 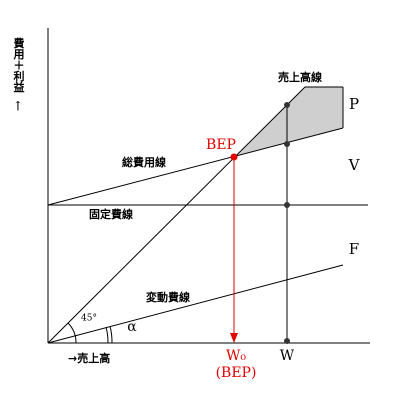 I want to click on variable-cost-label: 変動費線, so click(x=168, y=297).